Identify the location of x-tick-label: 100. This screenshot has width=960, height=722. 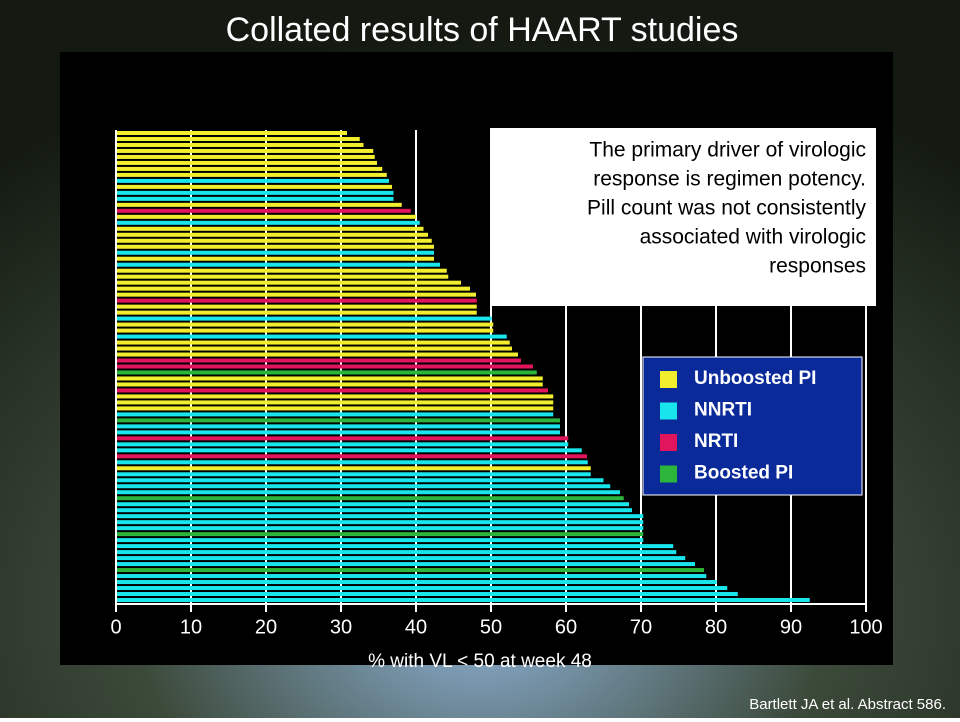
(865, 627).